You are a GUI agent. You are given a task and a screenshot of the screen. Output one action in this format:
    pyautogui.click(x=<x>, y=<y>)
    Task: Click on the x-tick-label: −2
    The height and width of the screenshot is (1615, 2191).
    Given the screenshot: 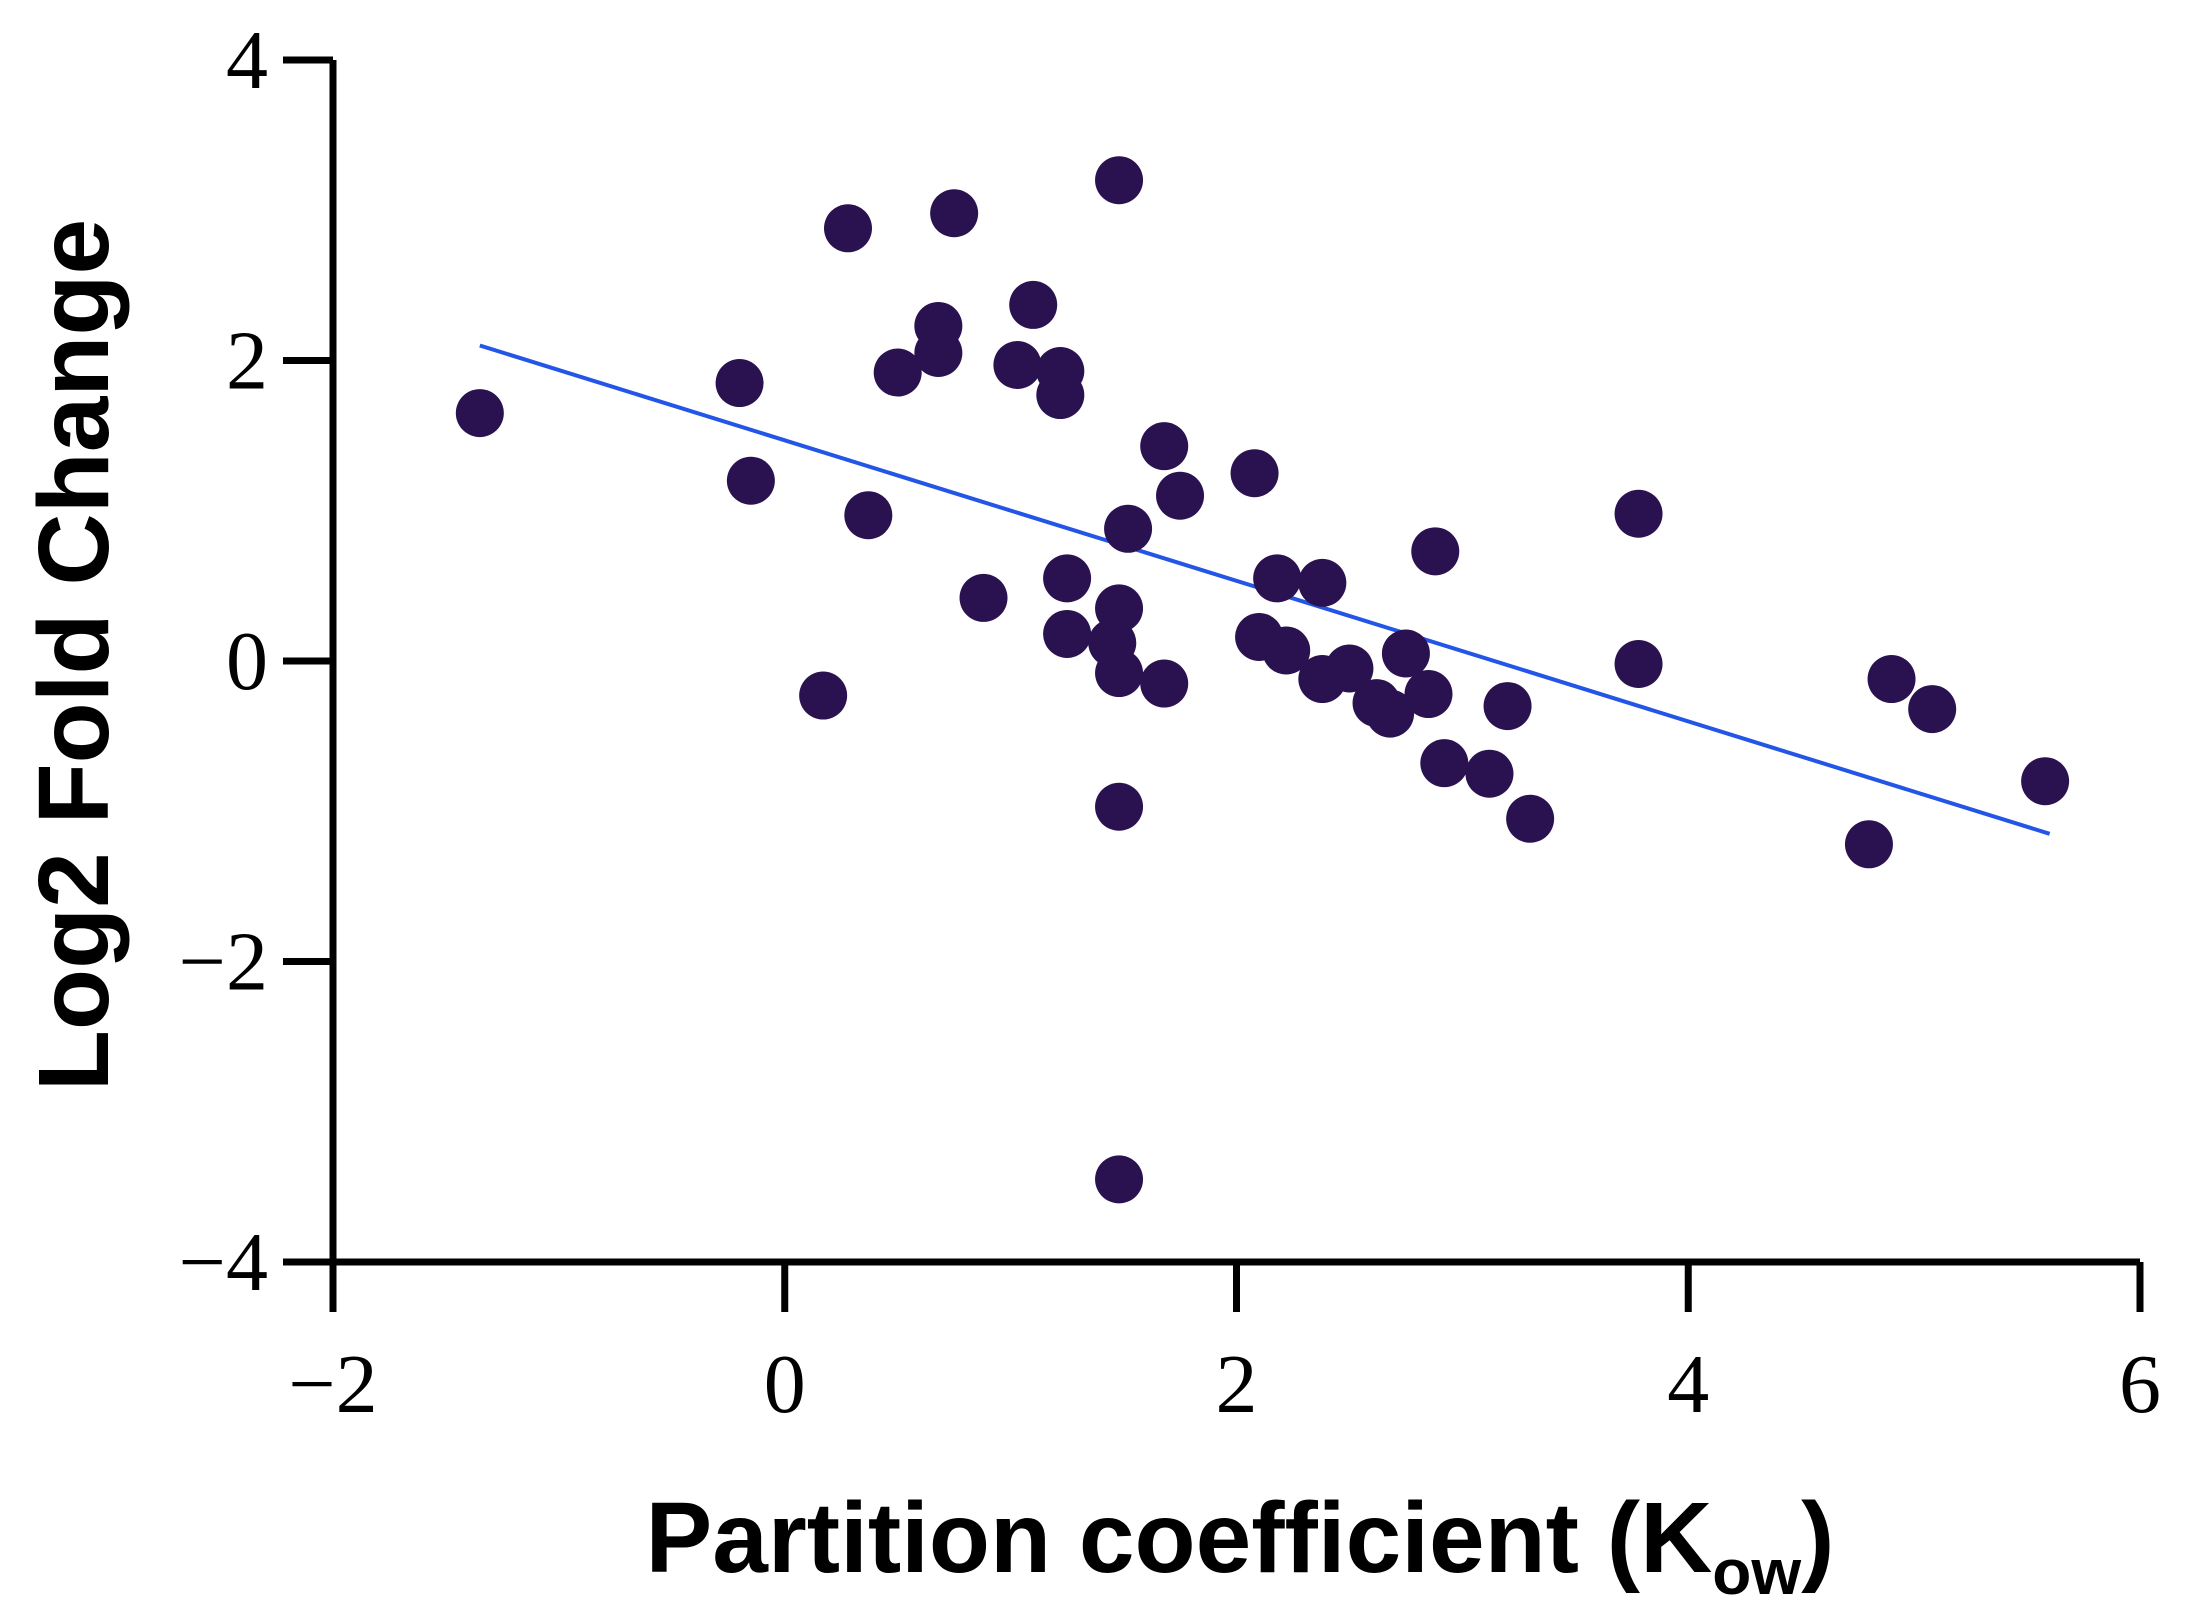 What is the action you would take?
    pyautogui.click(x=332, y=1384)
    